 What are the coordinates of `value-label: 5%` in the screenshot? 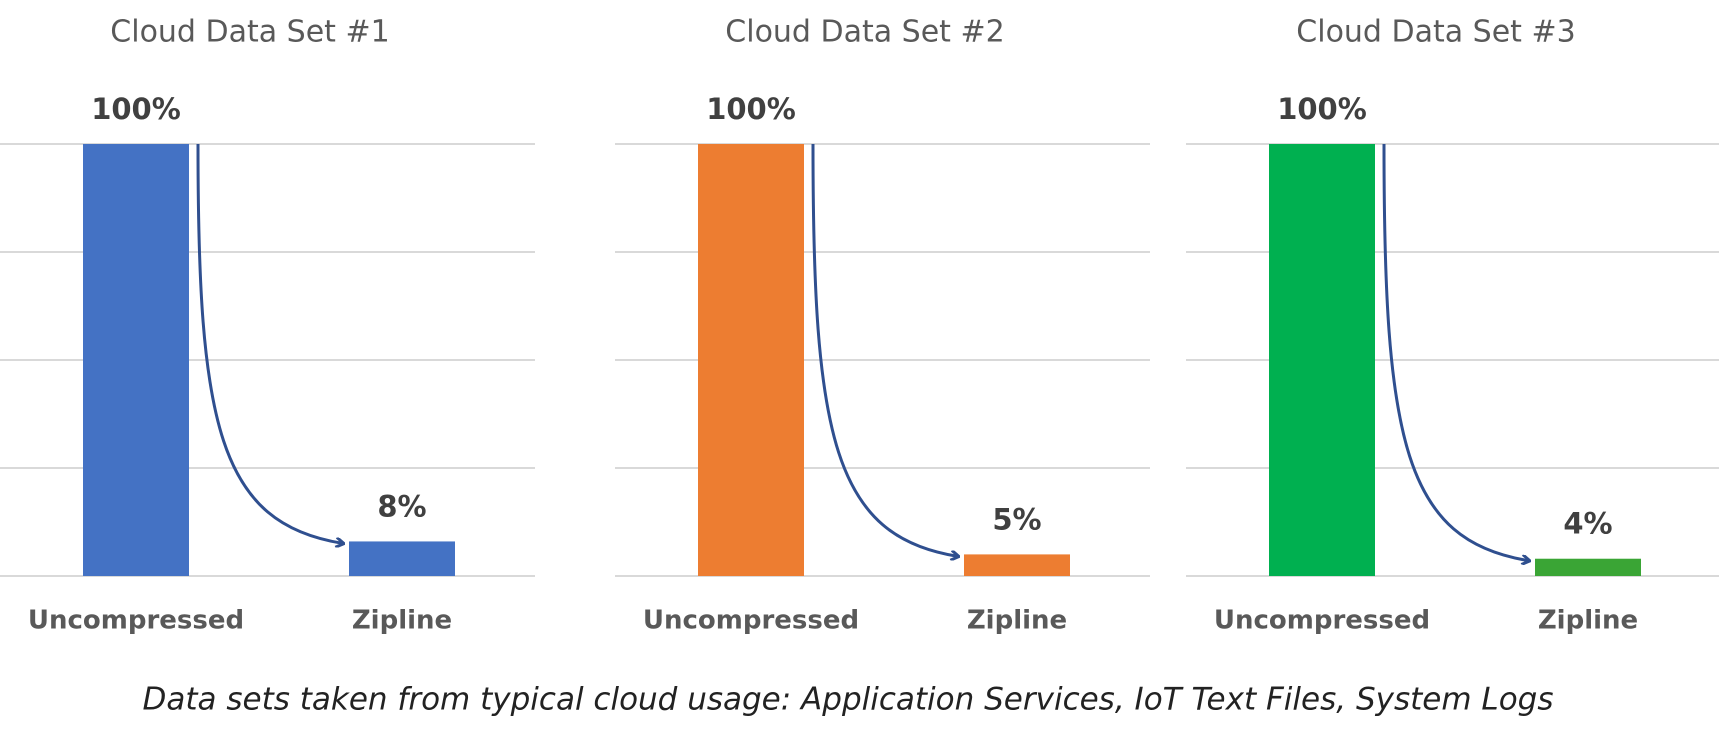 It's located at (1016, 519).